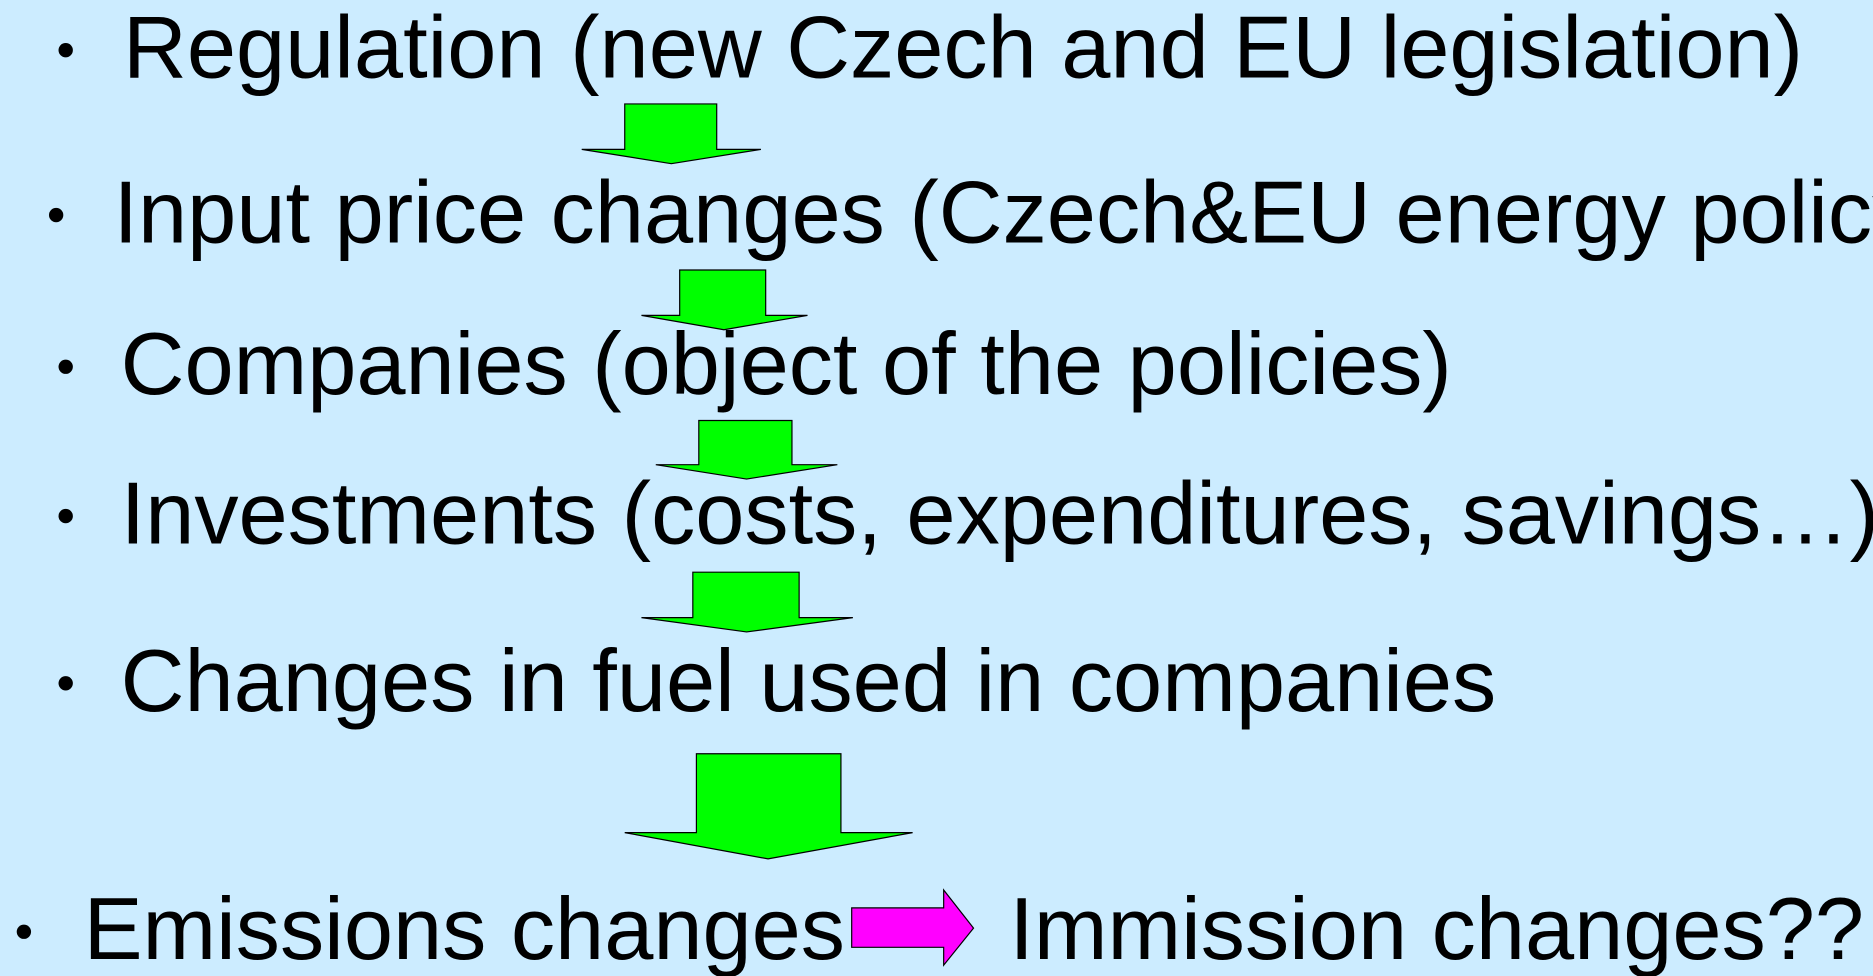  I want to click on item-text: Emissions changes, so click(464, 927).